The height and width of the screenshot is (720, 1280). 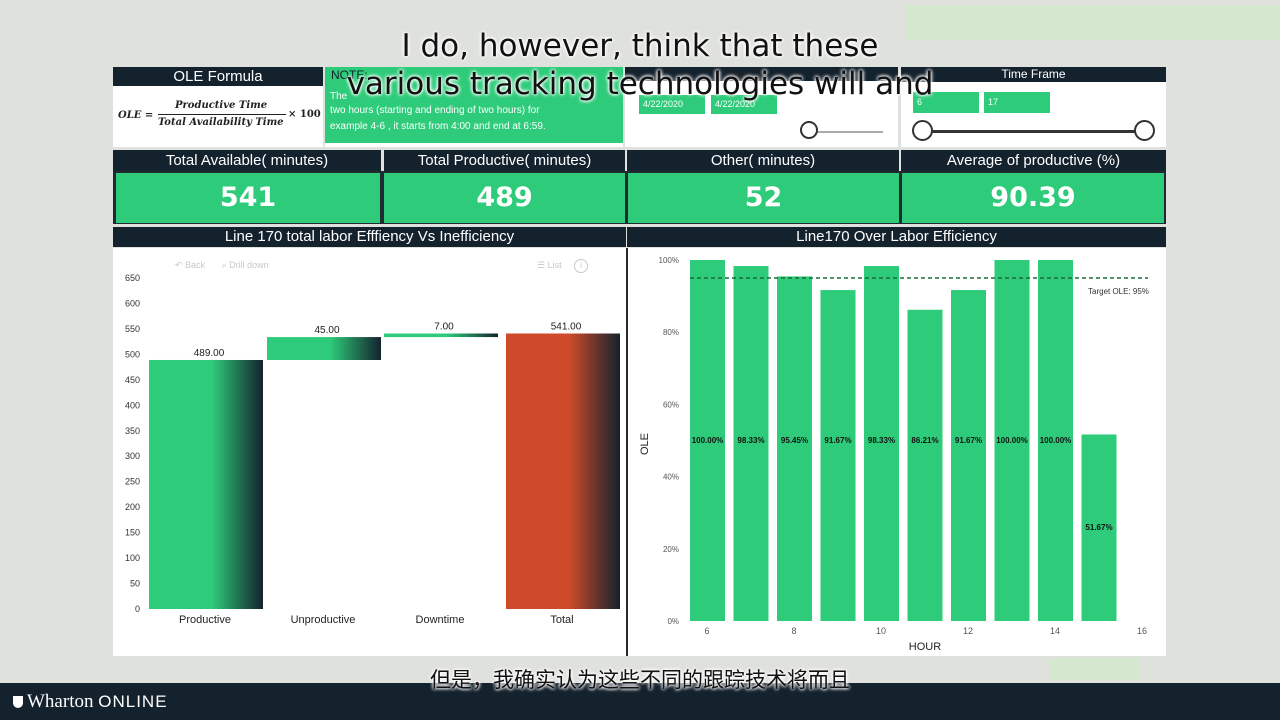 I want to click on time-slider-handle-start, so click(x=922, y=130).